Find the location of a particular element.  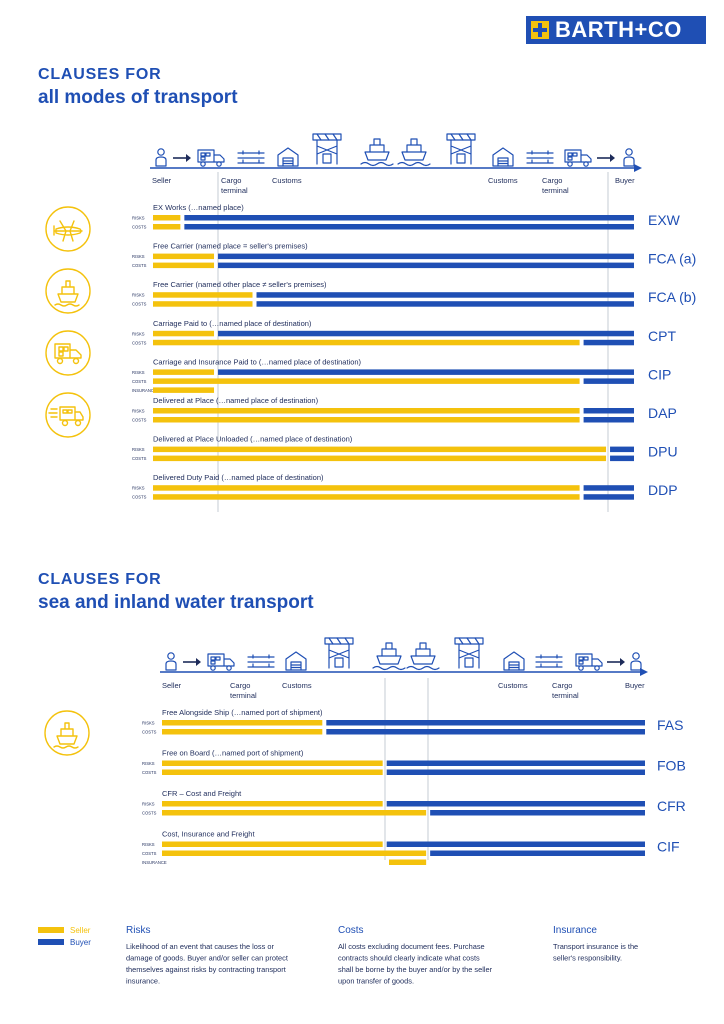

clause-code: EXW is located at coordinates (664, 220).